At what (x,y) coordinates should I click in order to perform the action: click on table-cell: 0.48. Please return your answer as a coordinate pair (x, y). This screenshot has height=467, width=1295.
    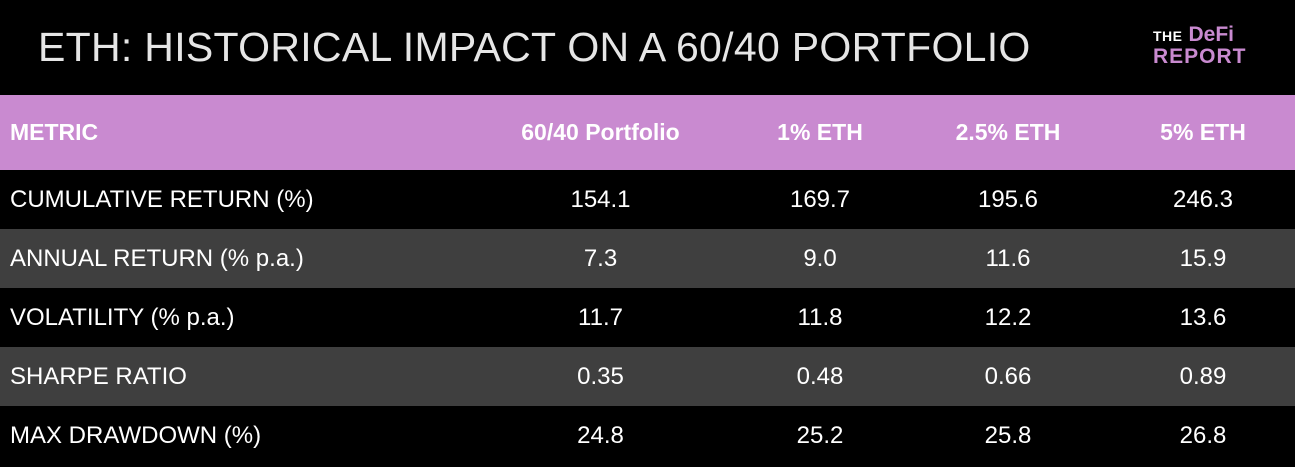
    Looking at the image, I should click on (820, 376).